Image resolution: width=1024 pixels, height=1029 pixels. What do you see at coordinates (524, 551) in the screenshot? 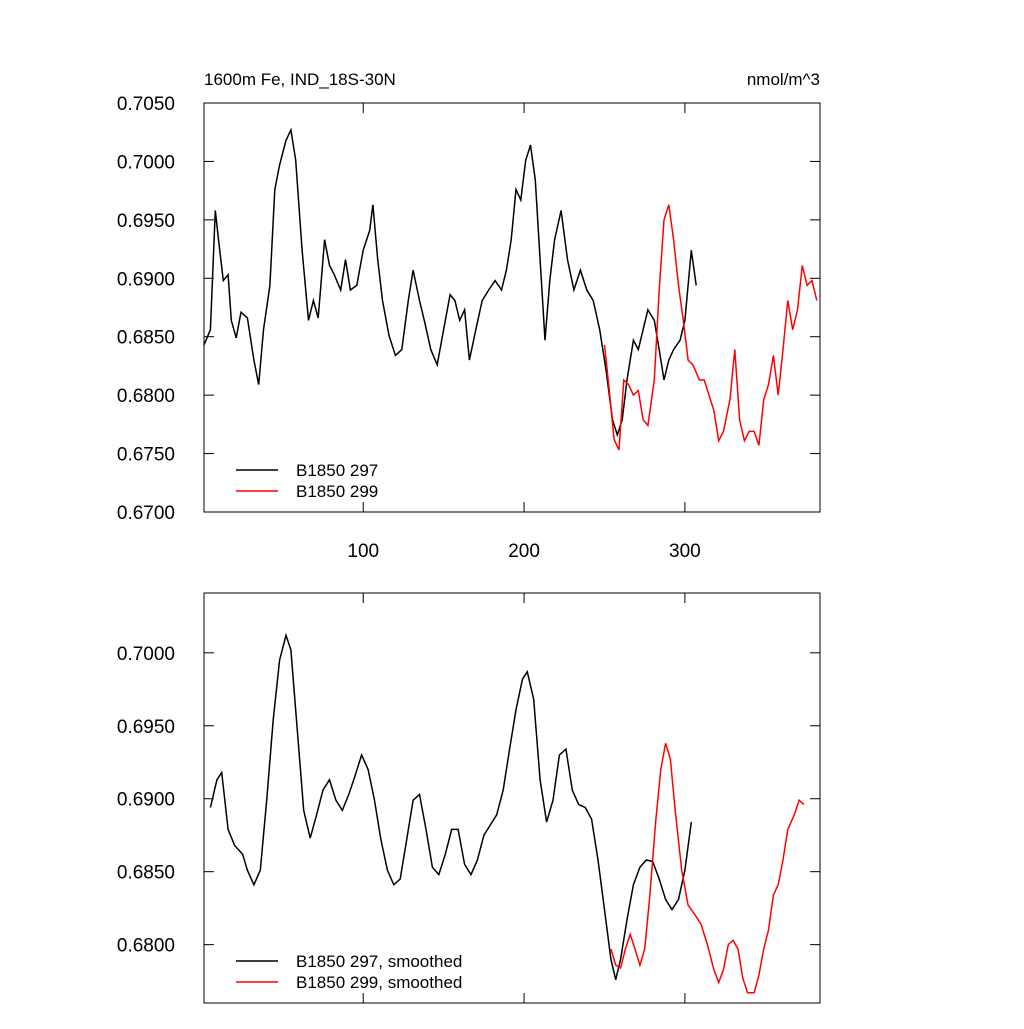
I see `x-tick-label: 200` at bounding box center [524, 551].